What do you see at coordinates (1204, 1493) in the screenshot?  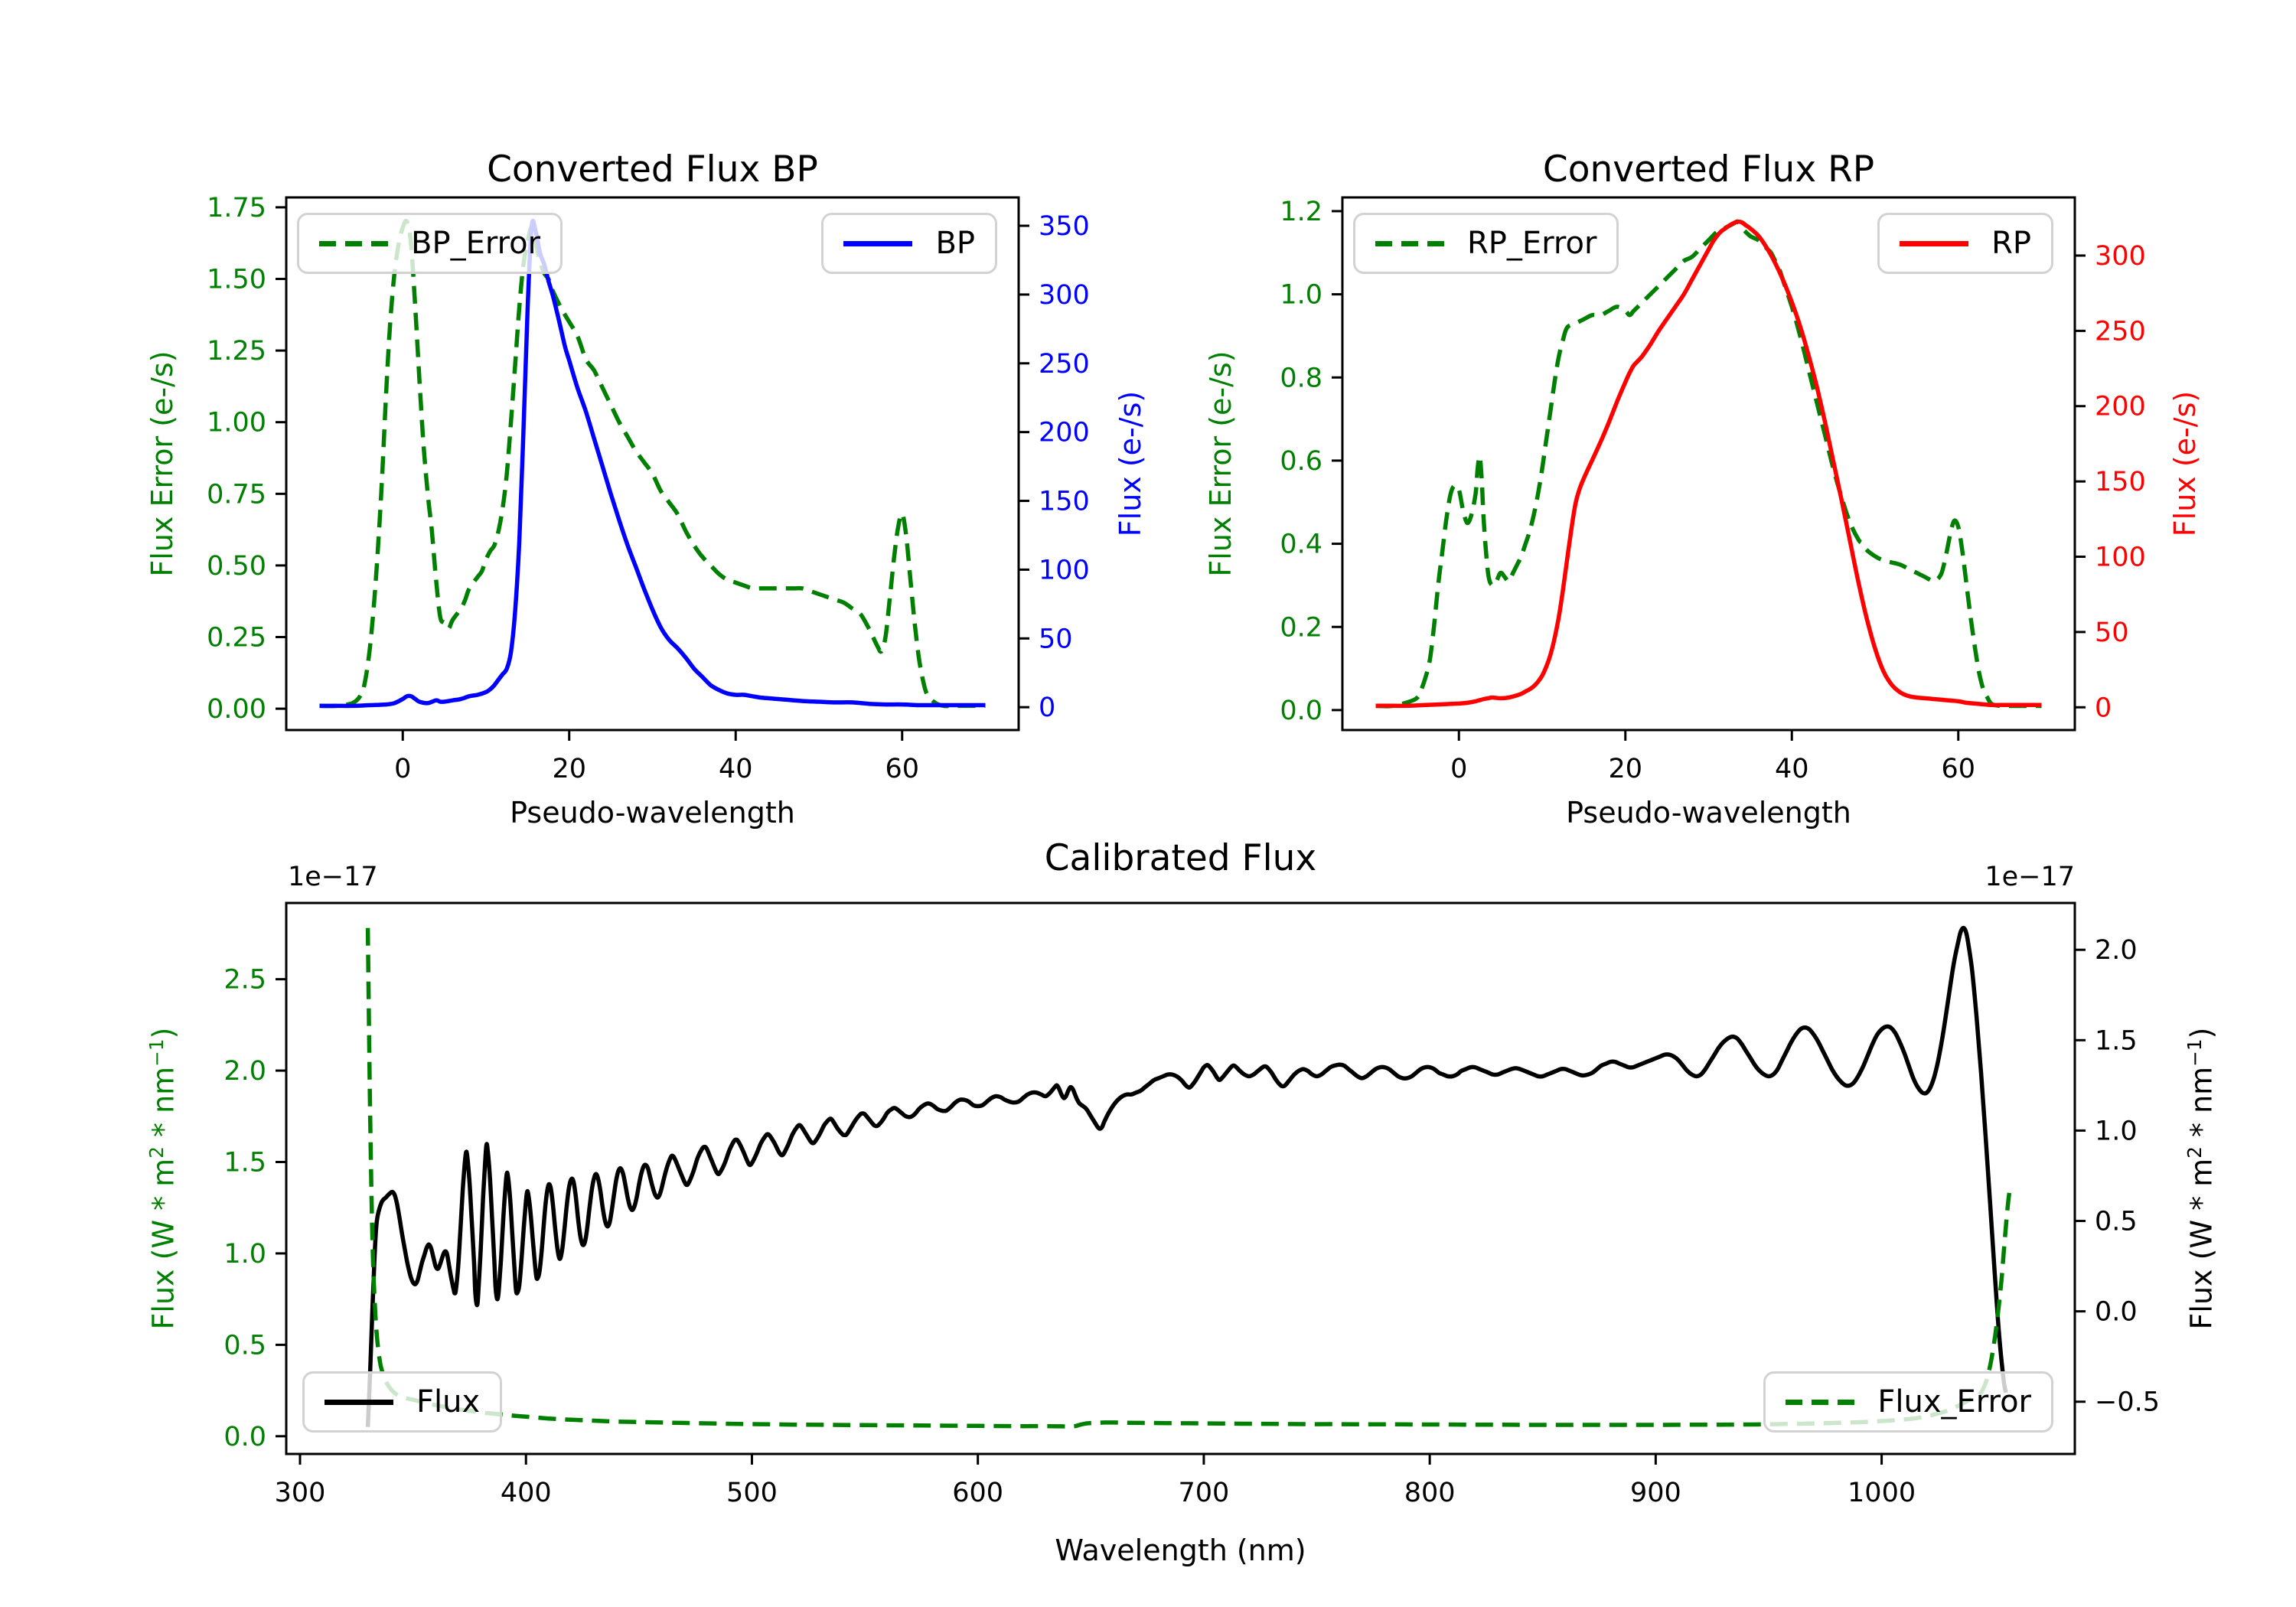 I see `calibrated-x-tick-label: 700` at bounding box center [1204, 1493].